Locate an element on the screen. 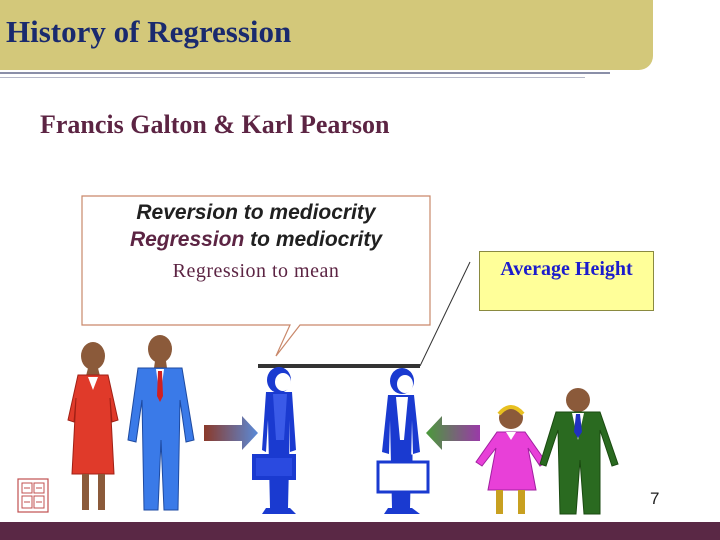 The width and height of the screenshot is (720, 540). tall-man-icon is located at coordinates (161, 423).